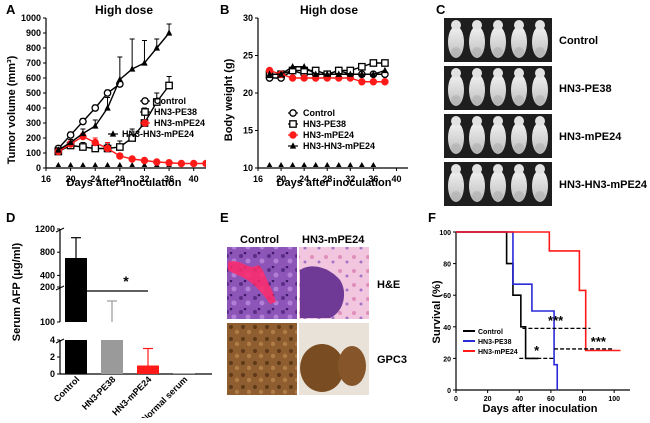 This screenshot has width=650, height=423. What do you see at coordinates (556, 320) in the screenshot?
I see `significance-star: ***` at bounding box center [556, 320].